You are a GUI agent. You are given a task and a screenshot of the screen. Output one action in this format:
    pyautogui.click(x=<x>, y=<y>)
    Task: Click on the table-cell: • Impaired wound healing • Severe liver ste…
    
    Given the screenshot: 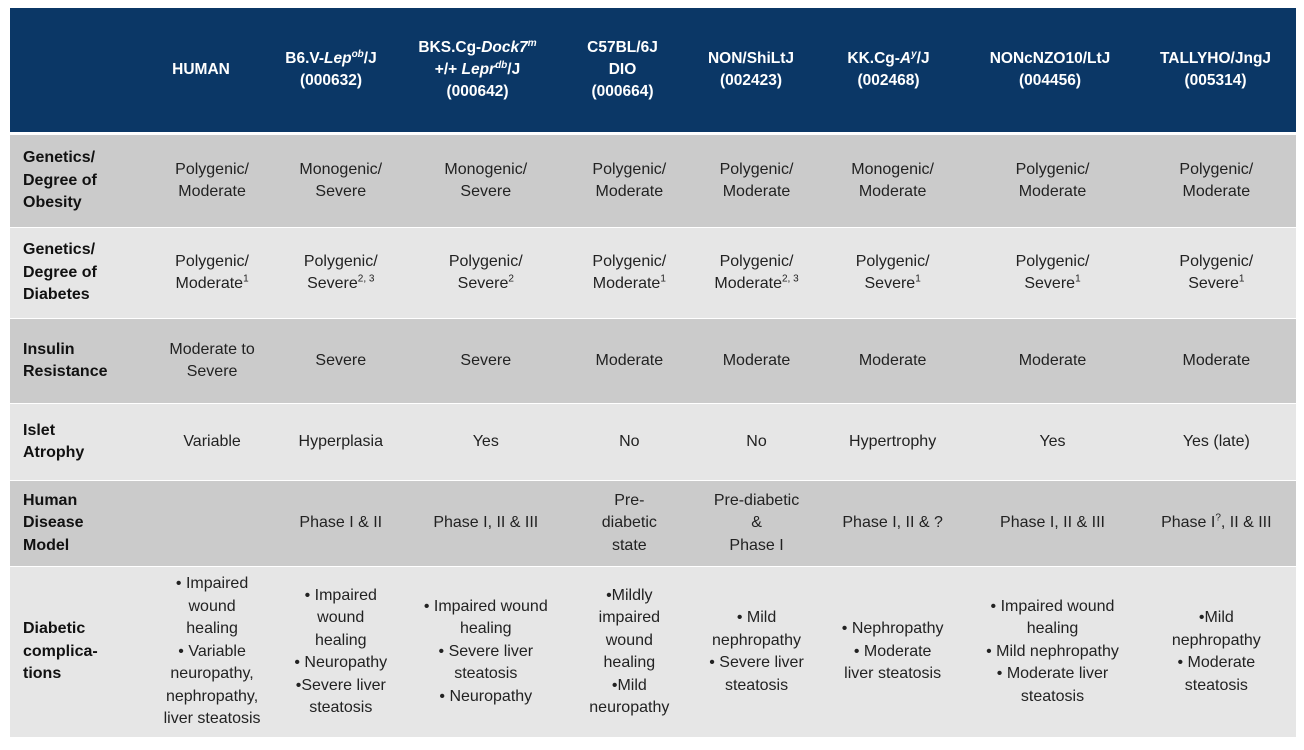 What is the action you would take?
    pyautogui.click(x=485, y=652)
    